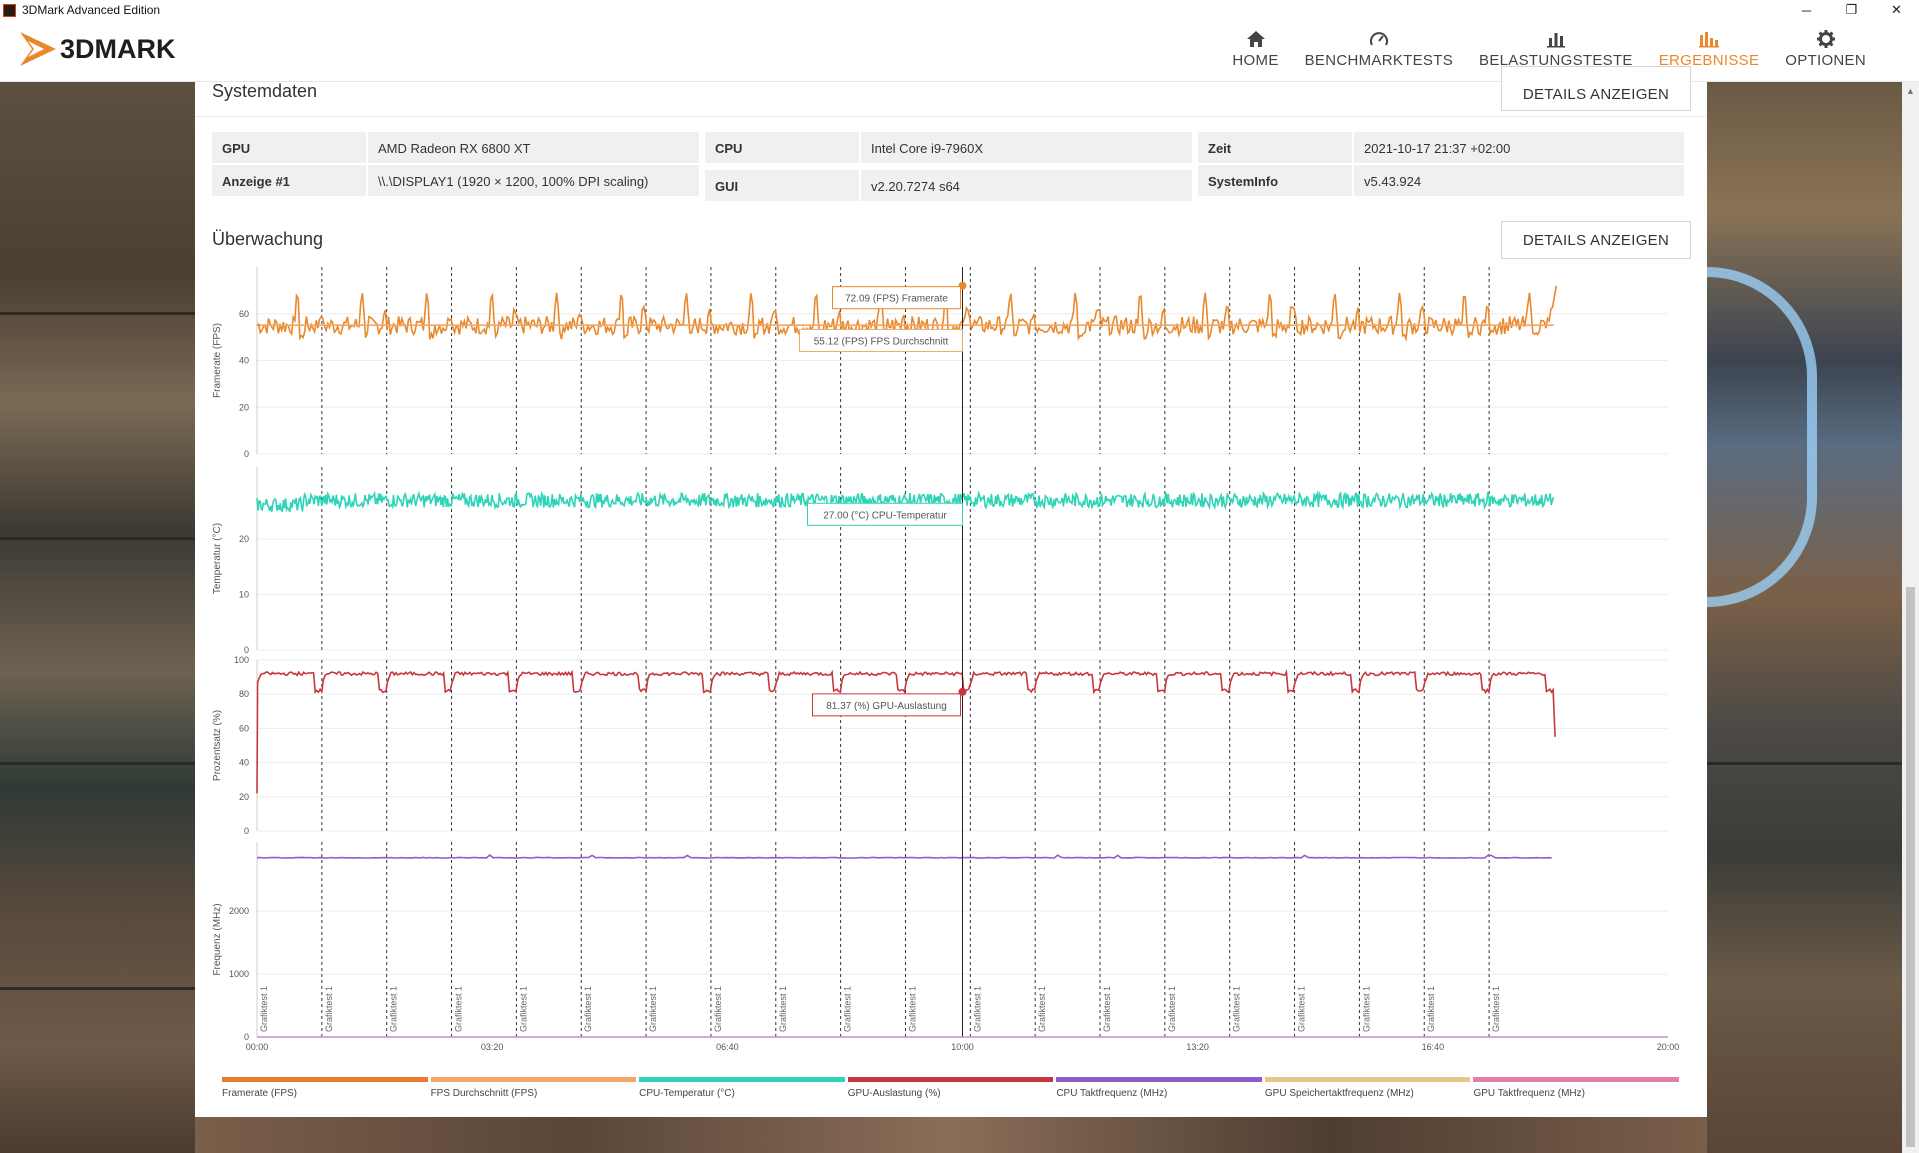 This screenshot has height=1153, width=1919. Describe the element at coordinates (1806, 10) in the screenshot. I see `minimize-button: ─` at that location.